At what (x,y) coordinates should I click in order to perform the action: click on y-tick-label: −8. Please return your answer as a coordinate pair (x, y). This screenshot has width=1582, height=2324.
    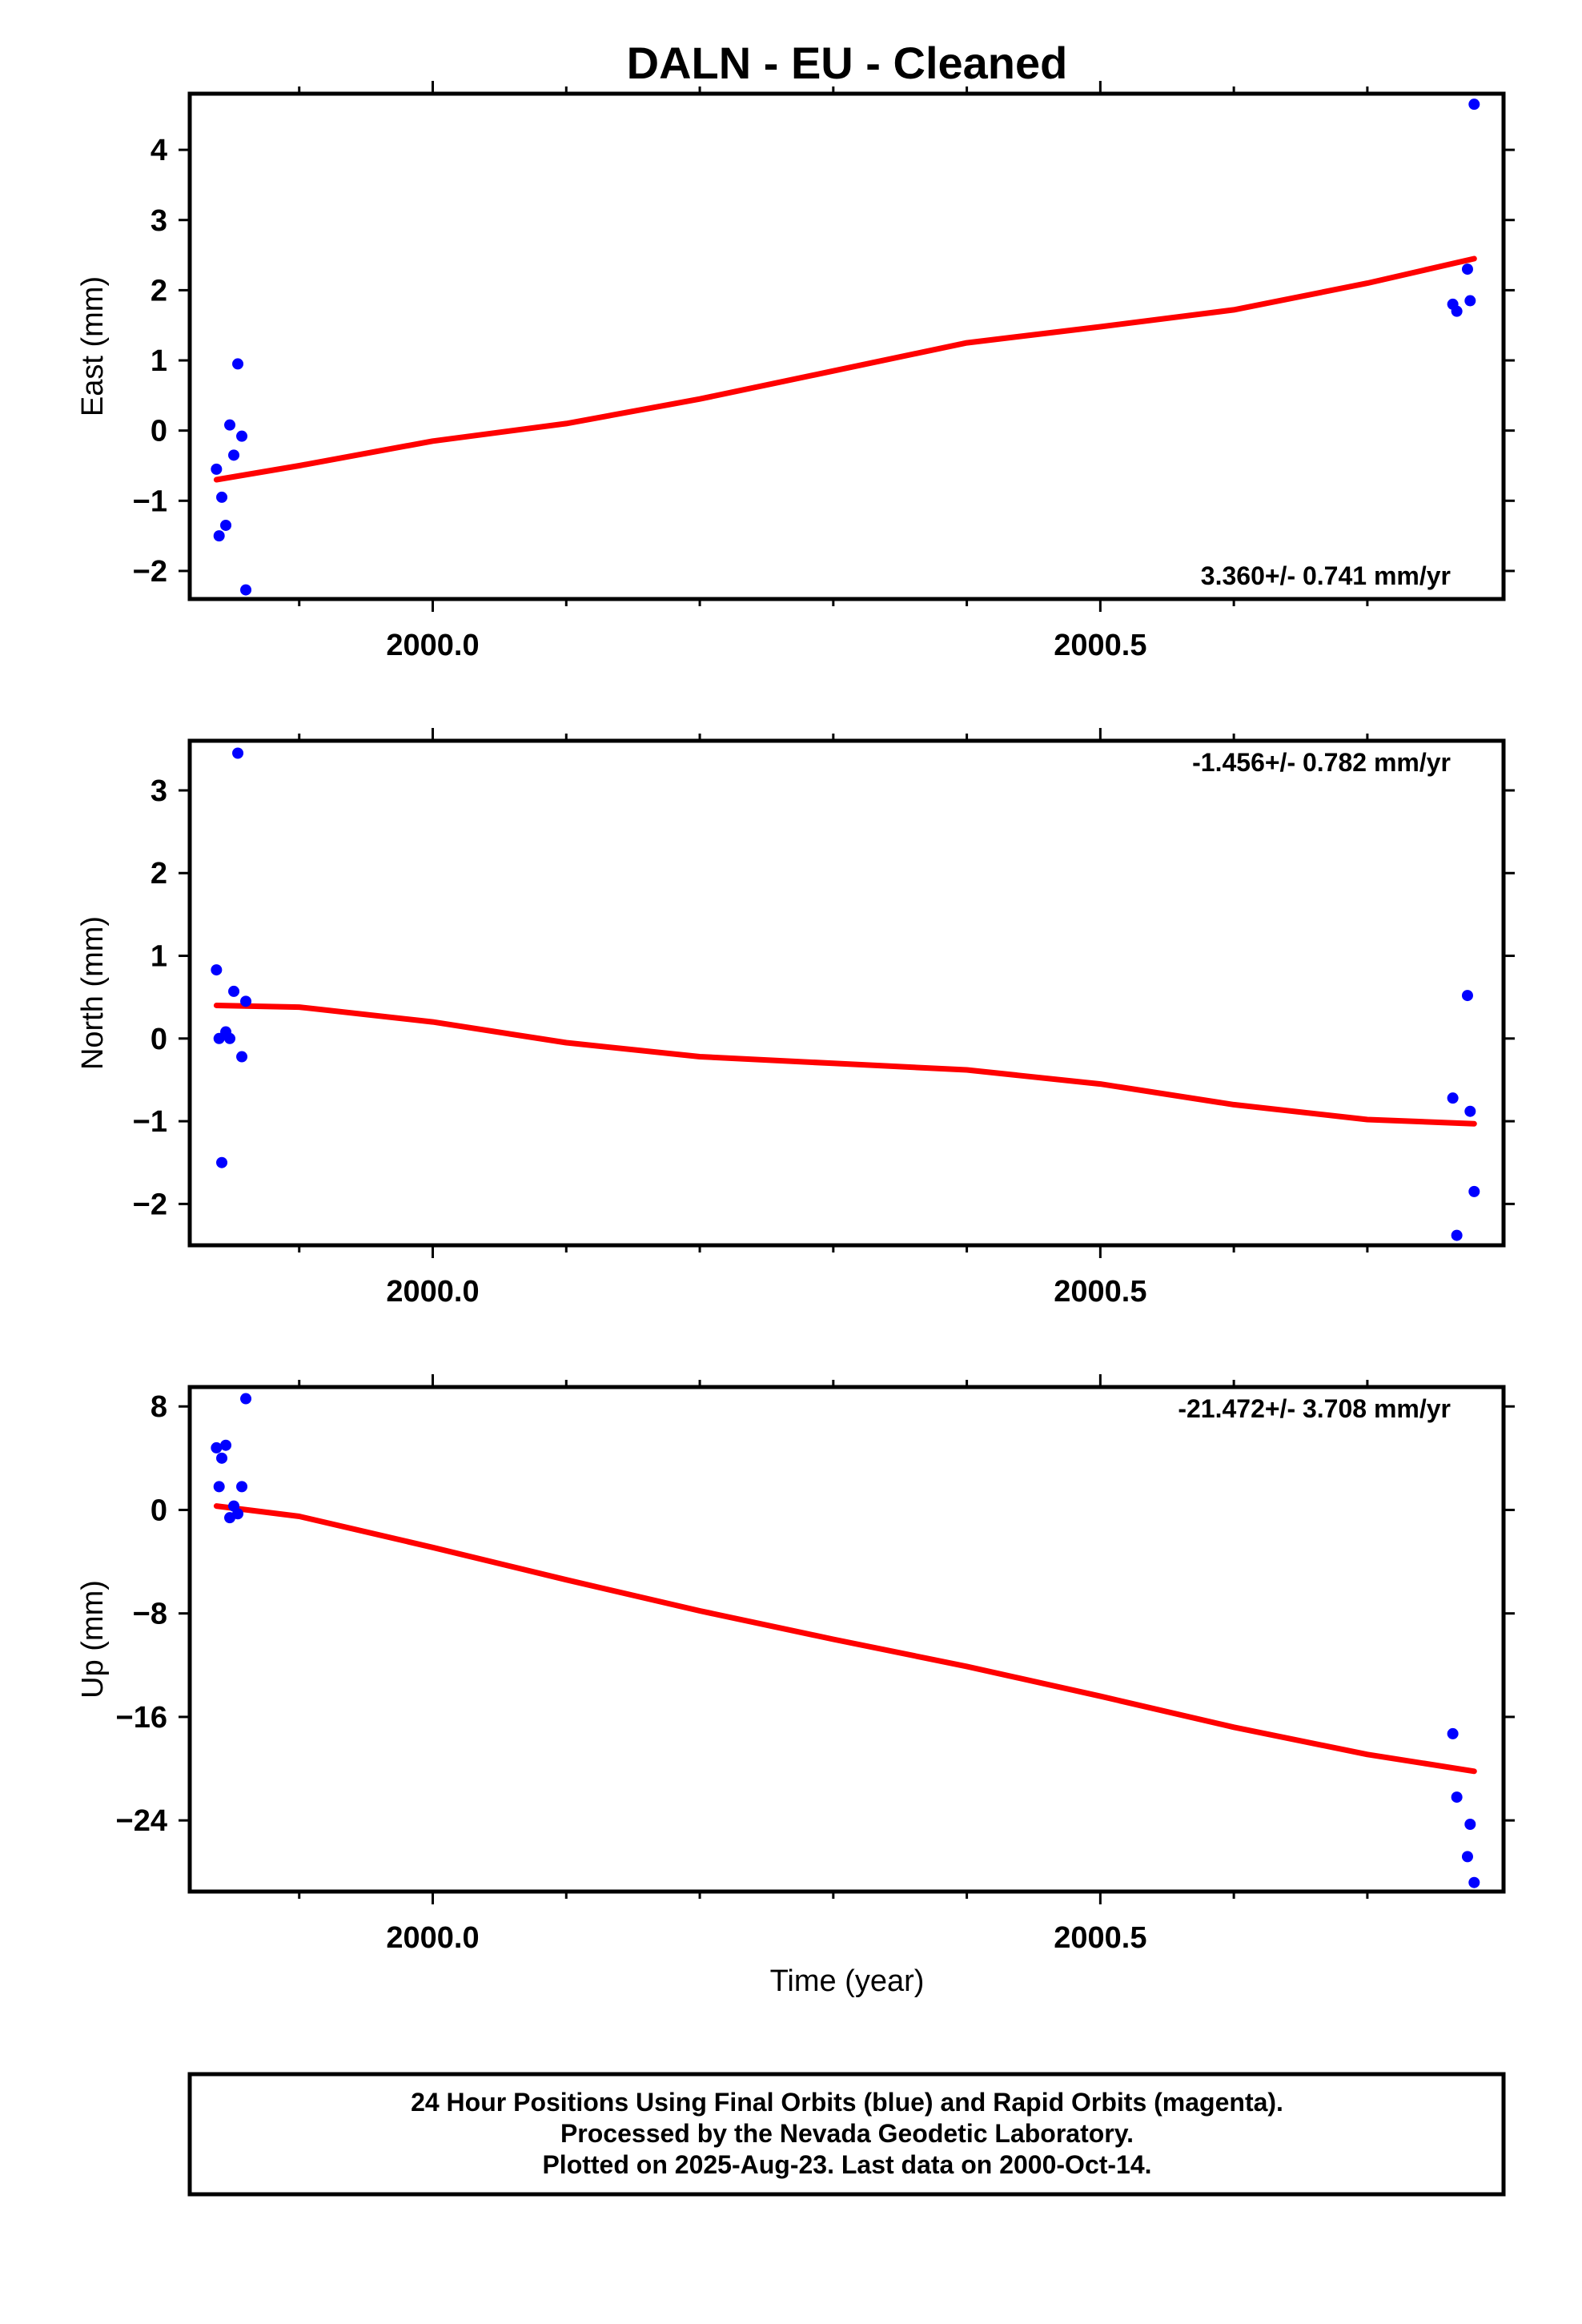
    Looking at the image, I should click on (150, 1614).